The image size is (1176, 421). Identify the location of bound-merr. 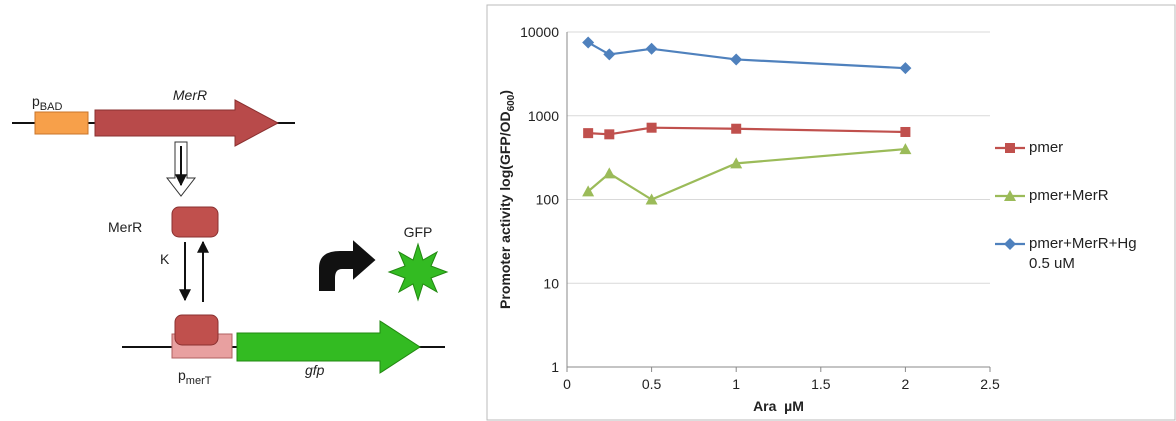
(196, 330).